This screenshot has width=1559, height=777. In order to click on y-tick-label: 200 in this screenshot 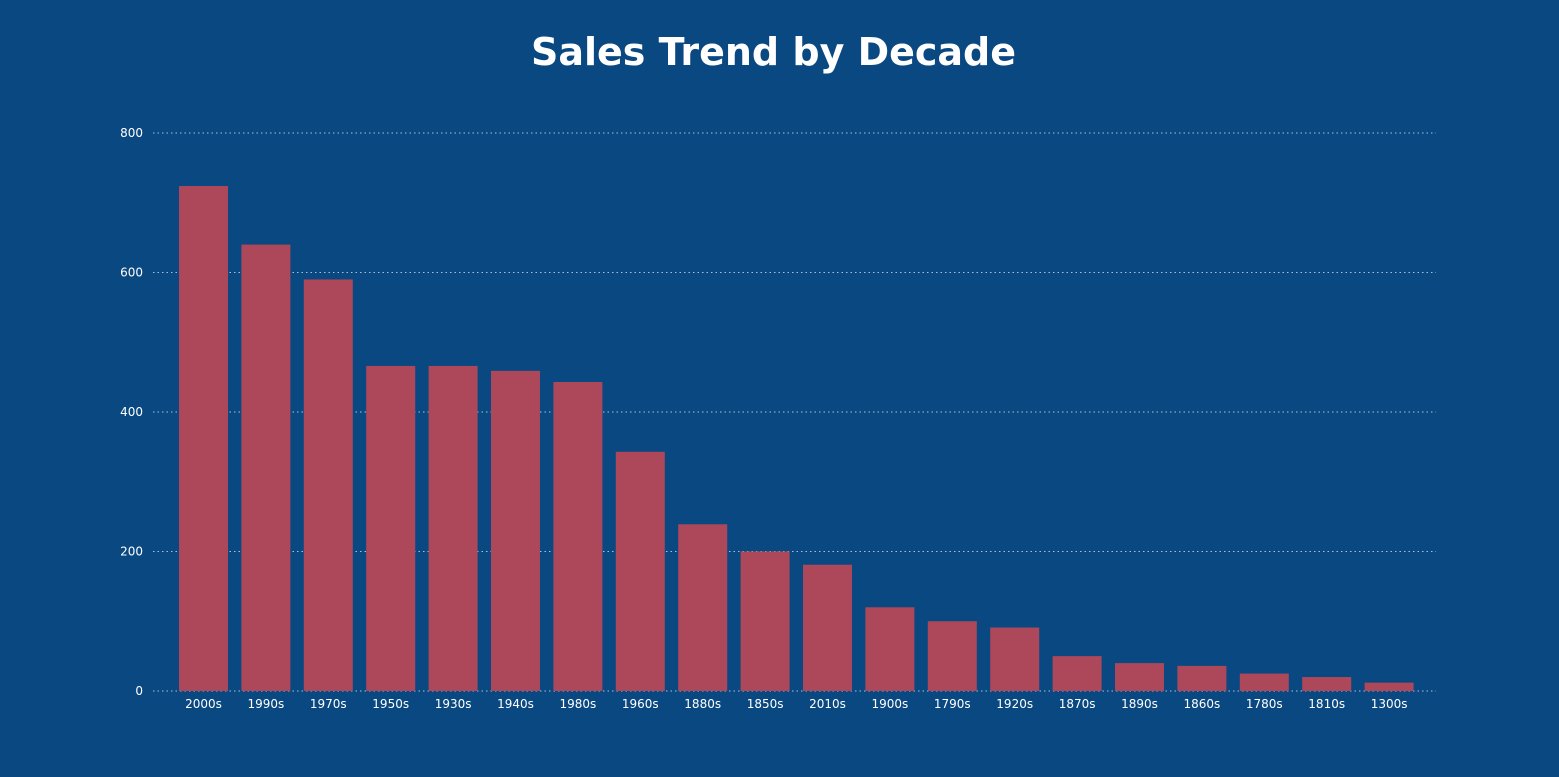, I will do `click(131, 552)`.